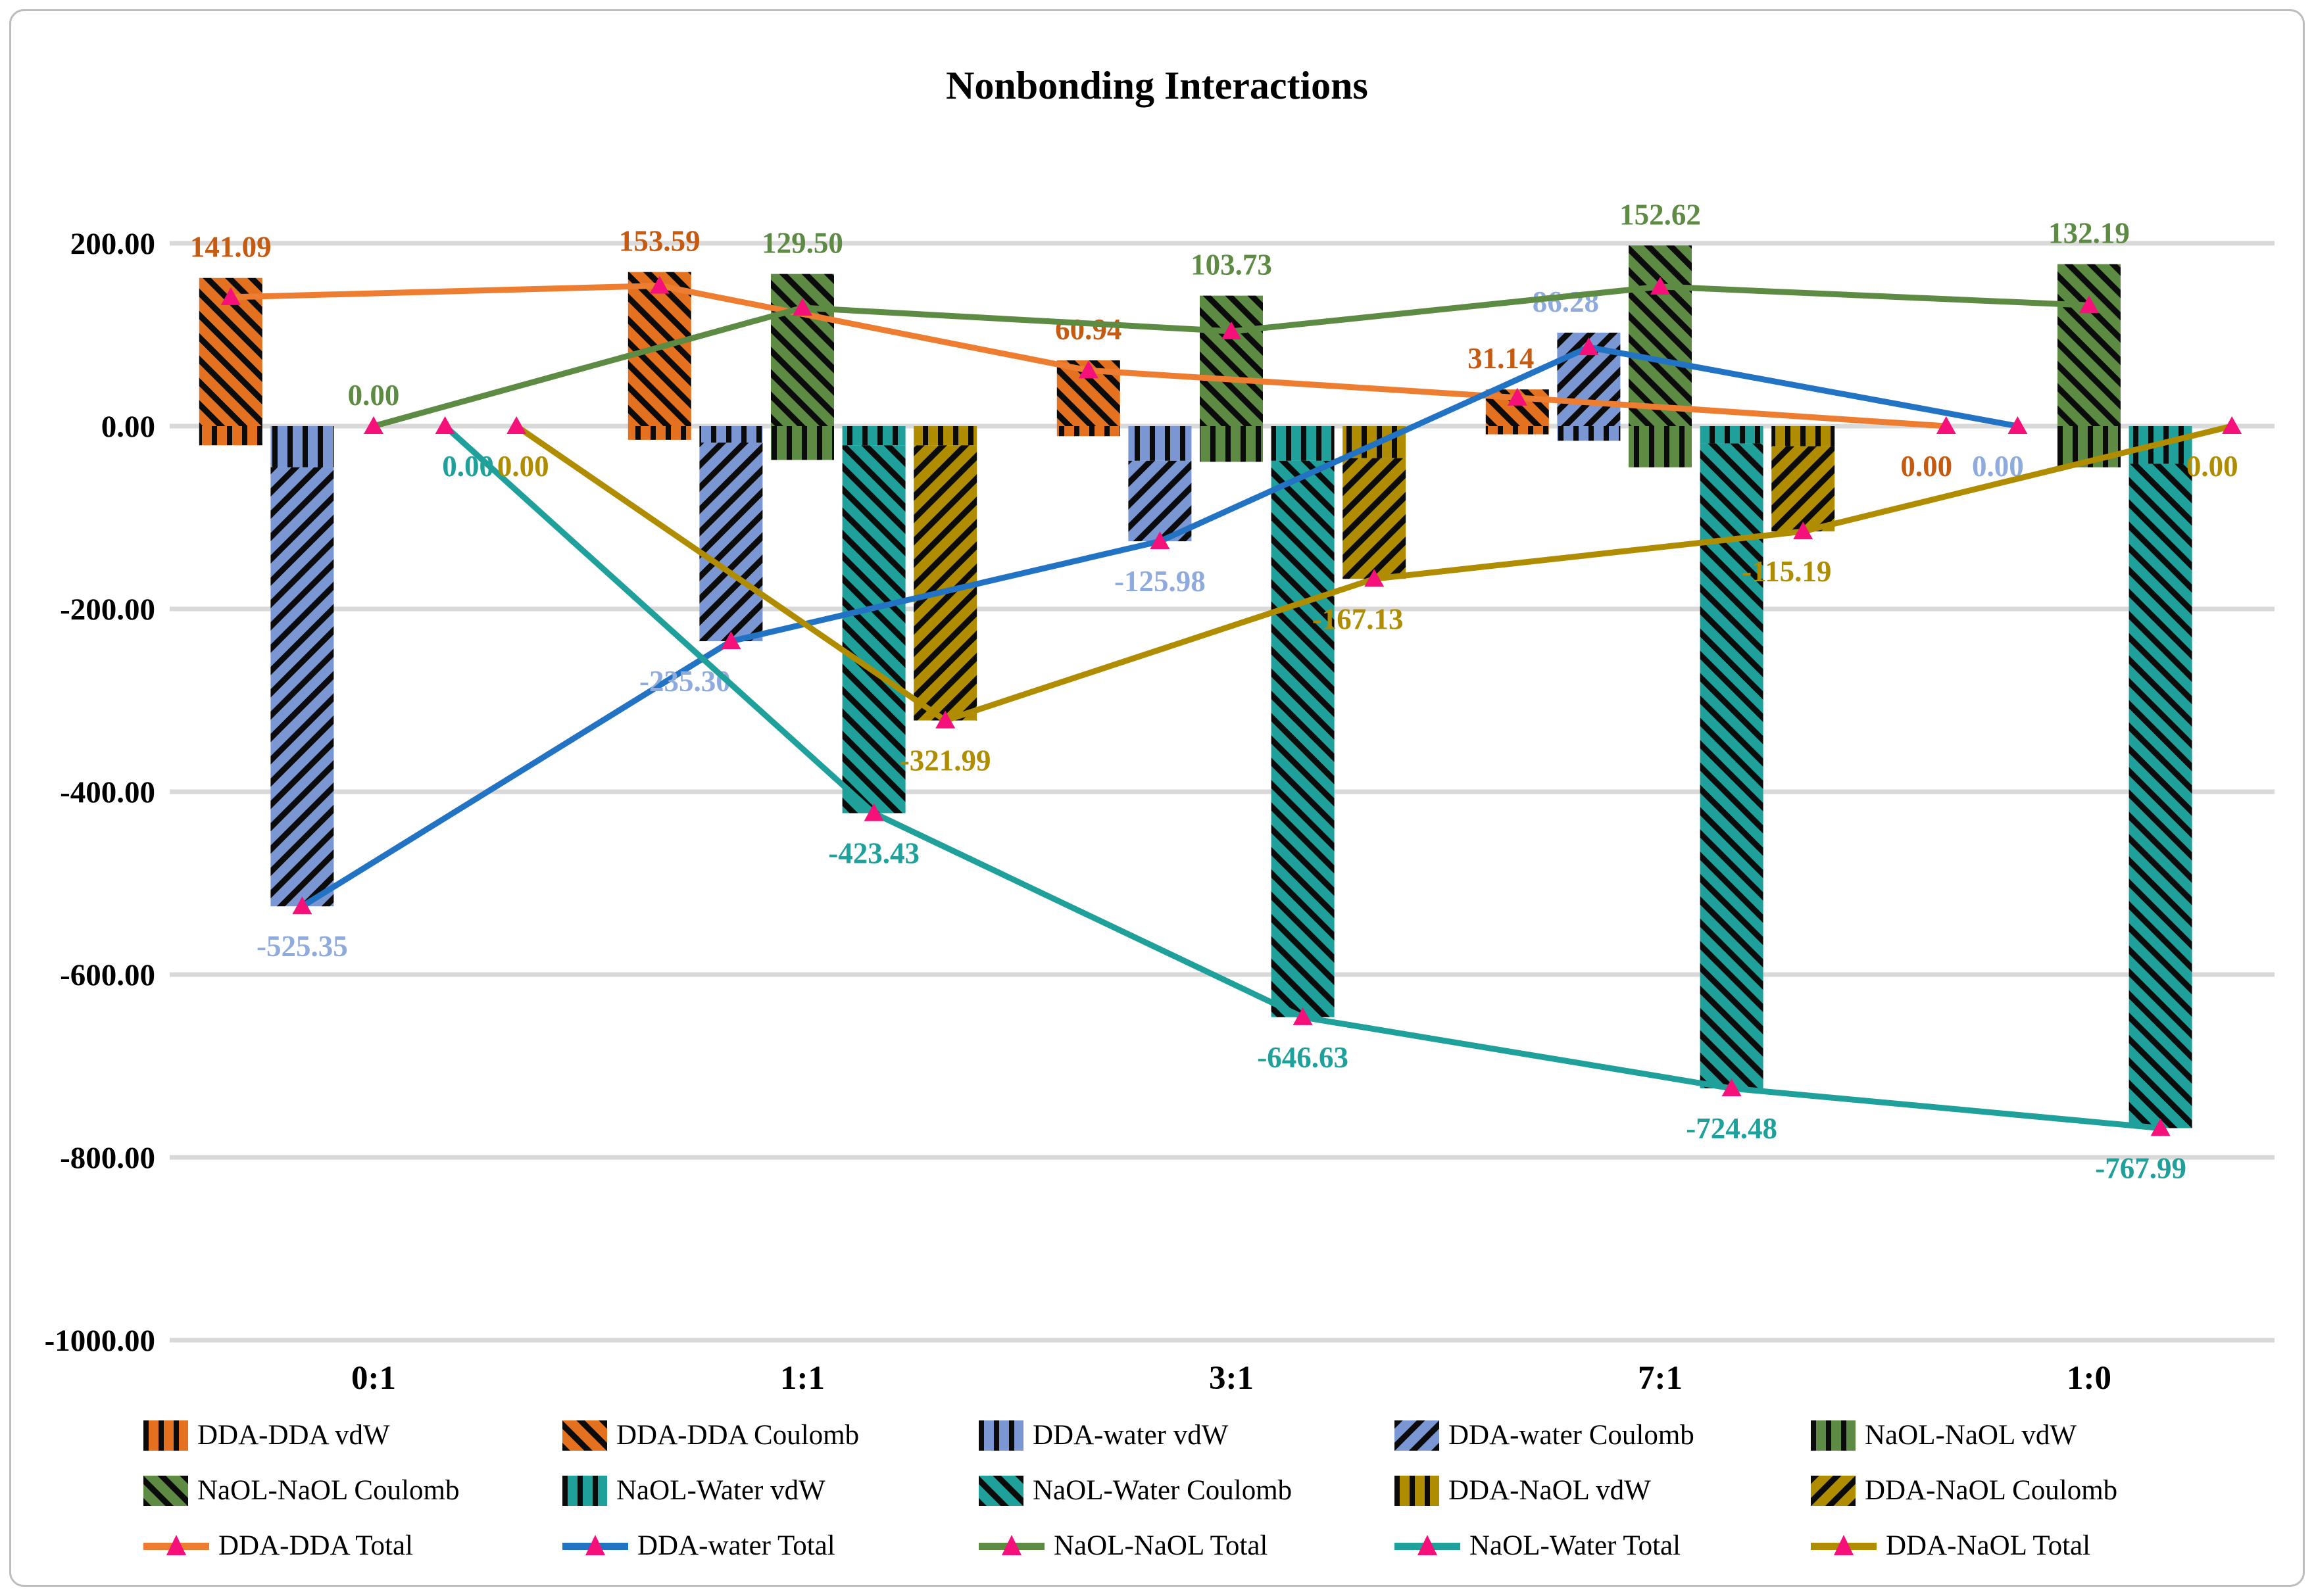 The width and height of the screenshot is (2314, 1596). I want to click on data-label-dda-naol-total-1:0: 0.00, so click(2212, 467).